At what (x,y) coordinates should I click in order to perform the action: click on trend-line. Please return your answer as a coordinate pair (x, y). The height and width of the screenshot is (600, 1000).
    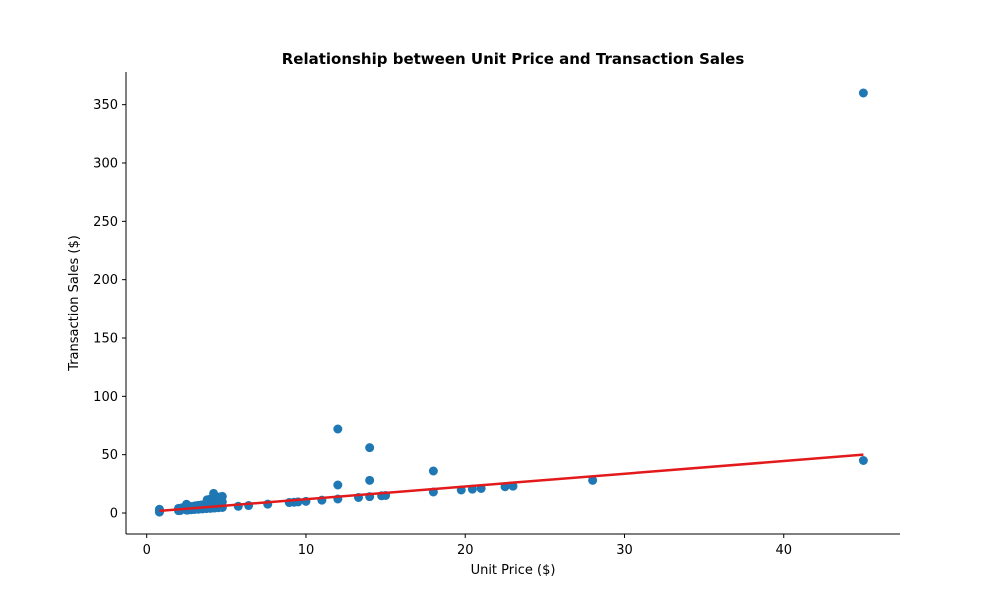
    Looking at the image, I should click on (511, 483).